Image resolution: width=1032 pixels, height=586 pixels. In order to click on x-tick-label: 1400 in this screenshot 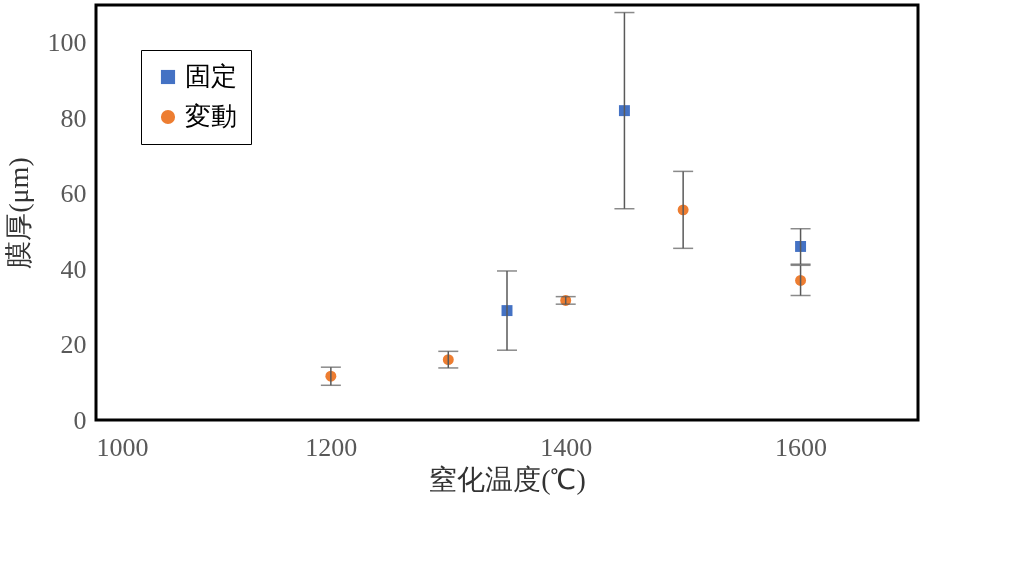, I will do `click(566, 447)`.